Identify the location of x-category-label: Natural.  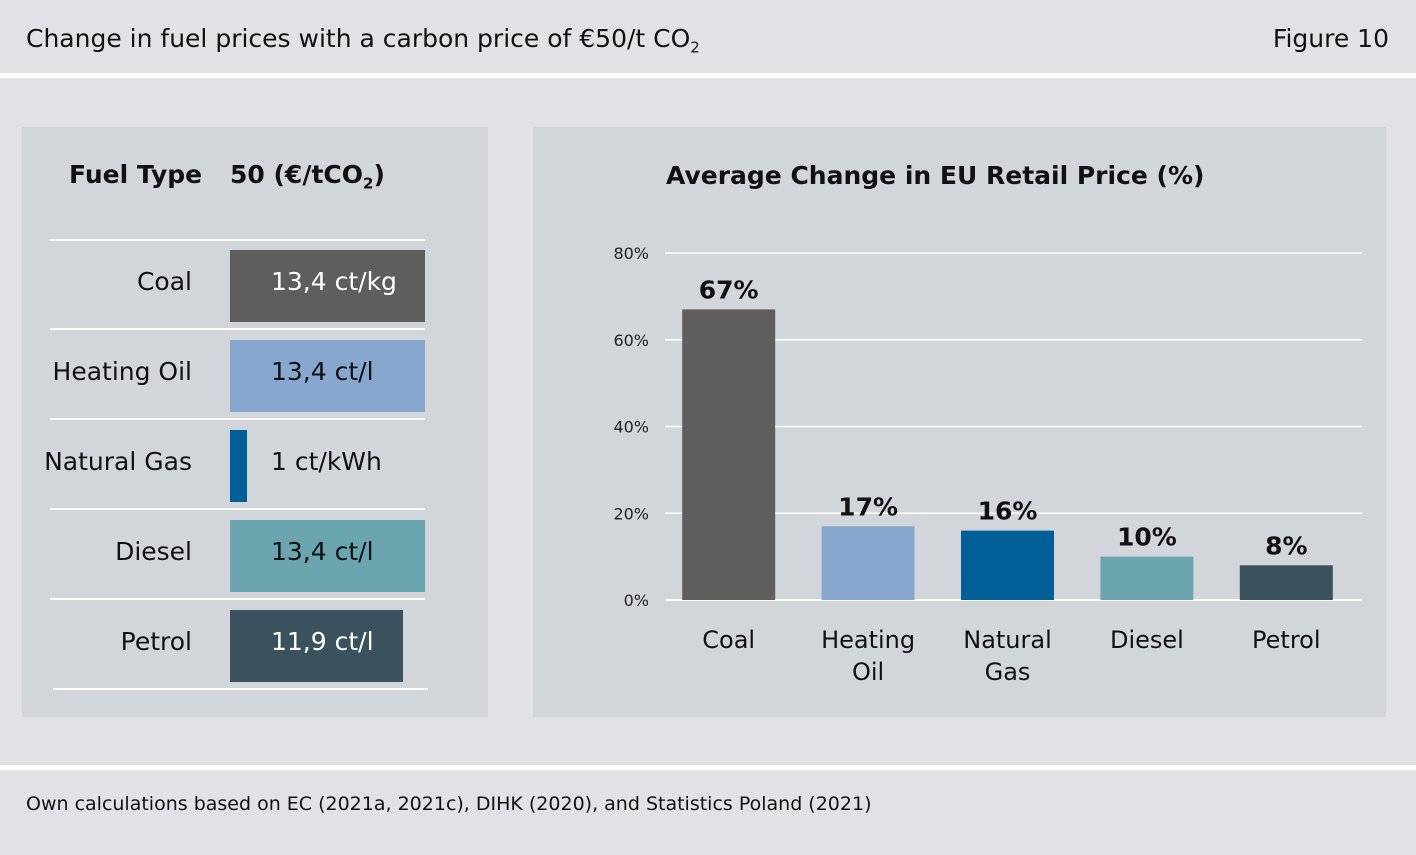
(1007, 640).